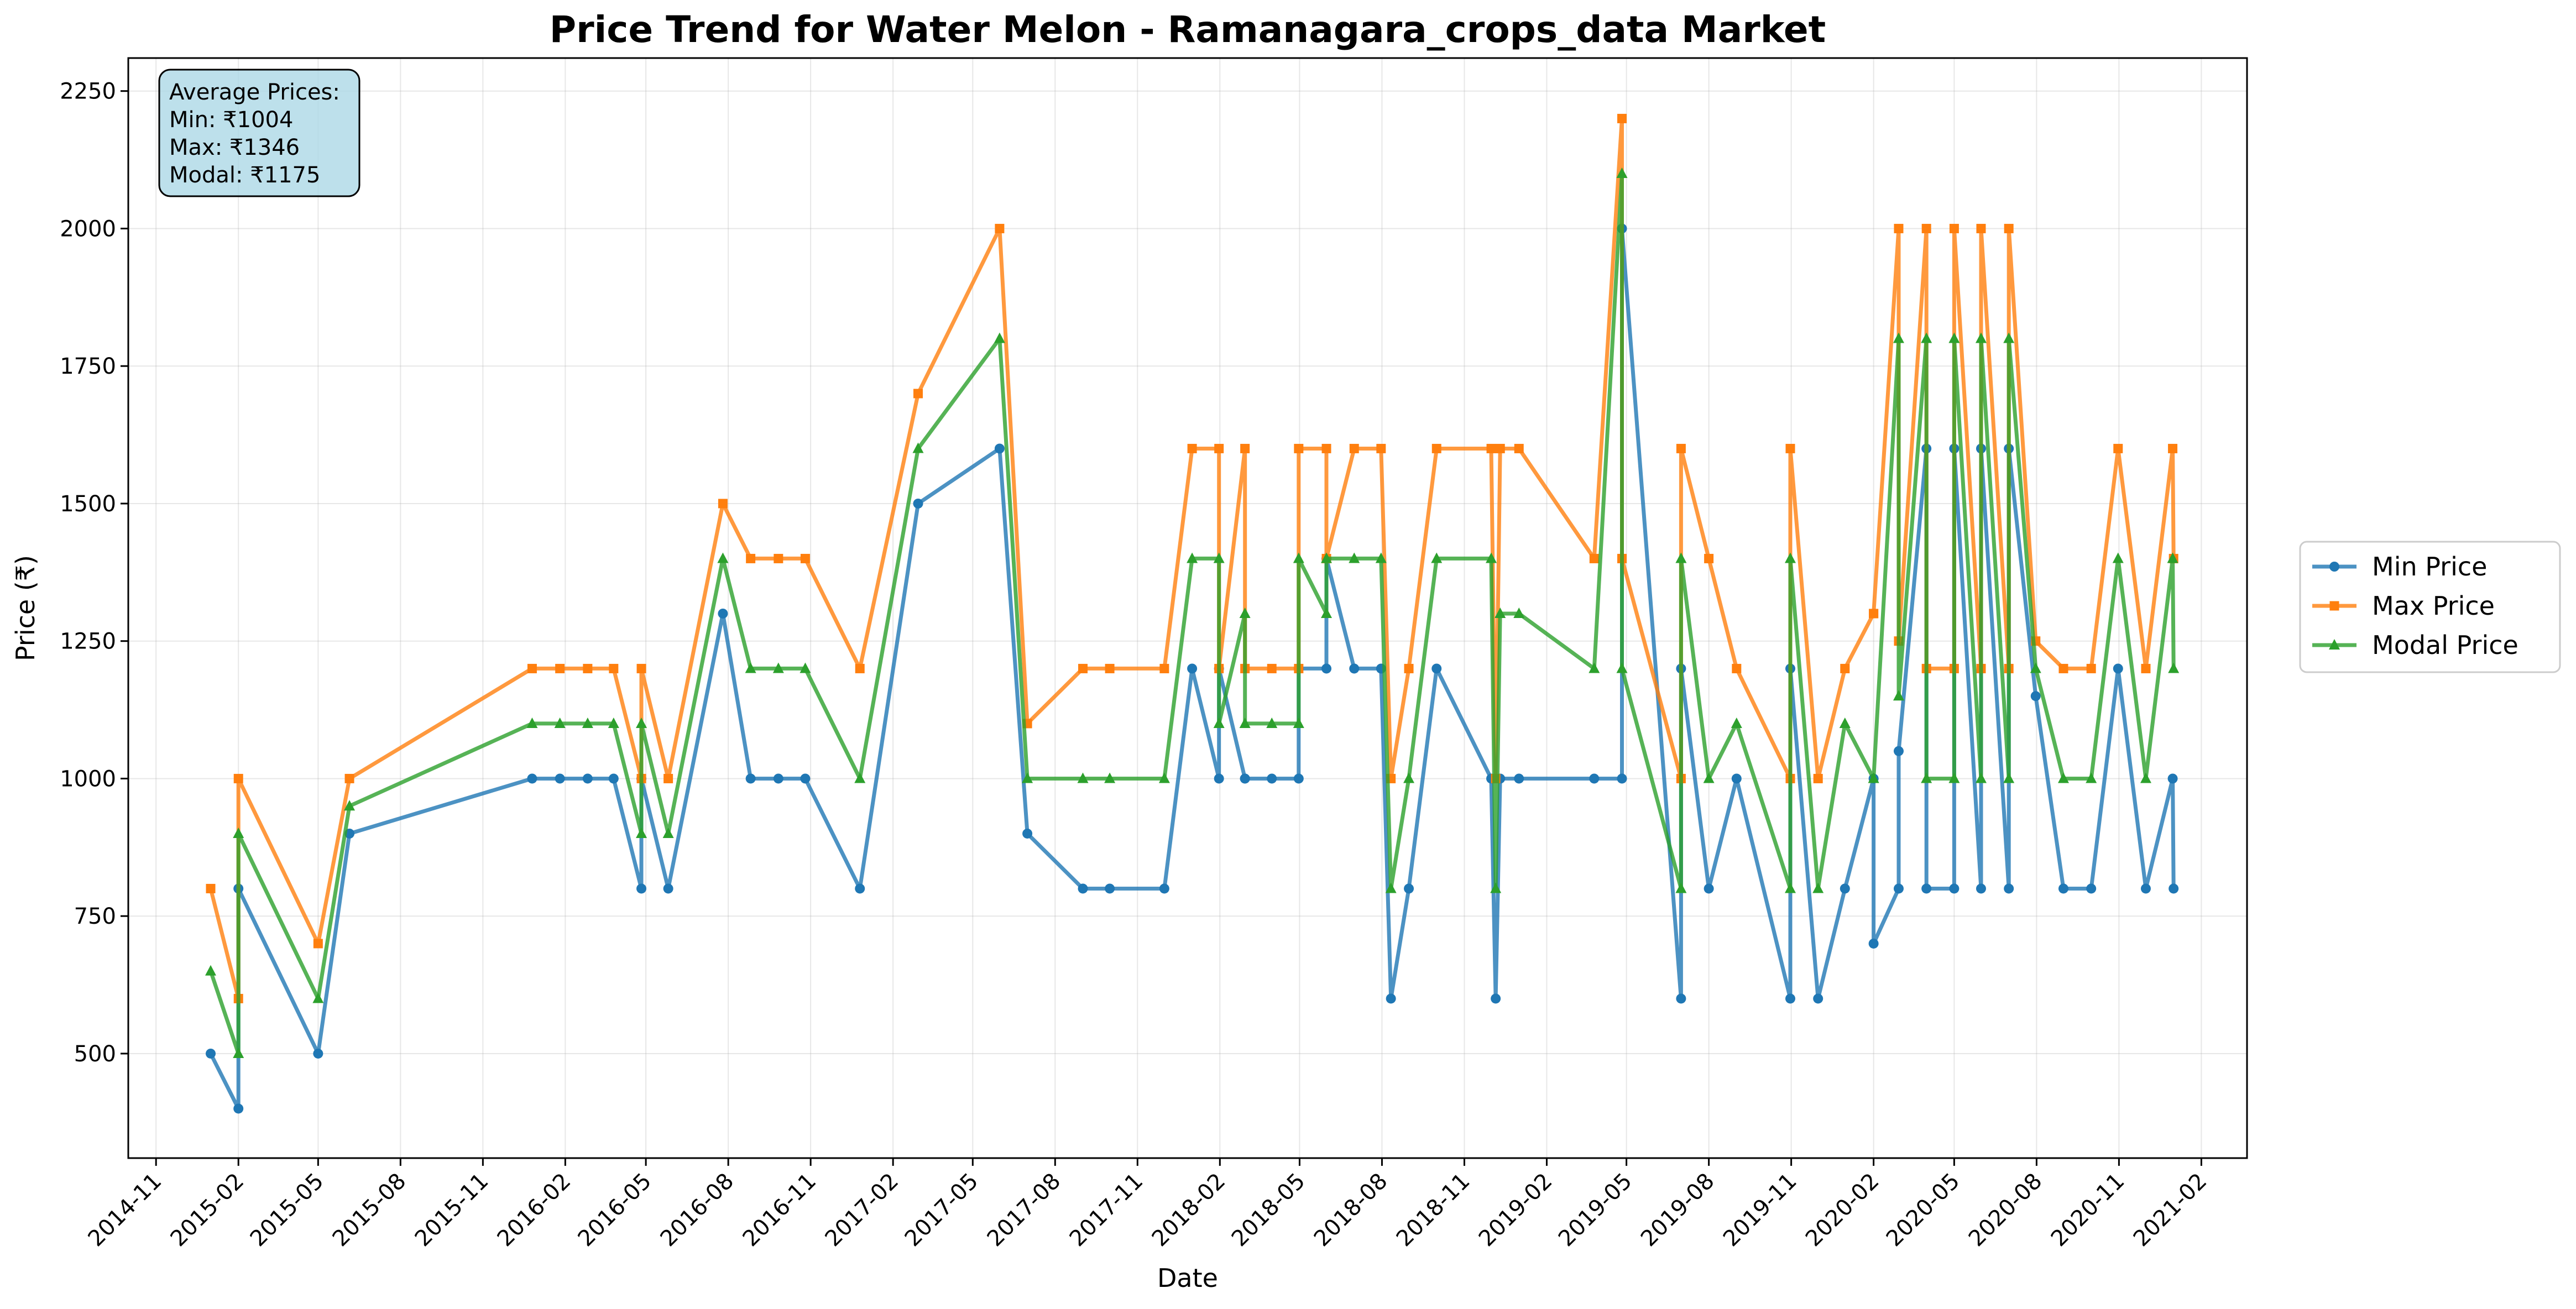 This screenshot has width=2576, height=1309. I want to click on y-axis-label: Price (₹), so click(25, 608).